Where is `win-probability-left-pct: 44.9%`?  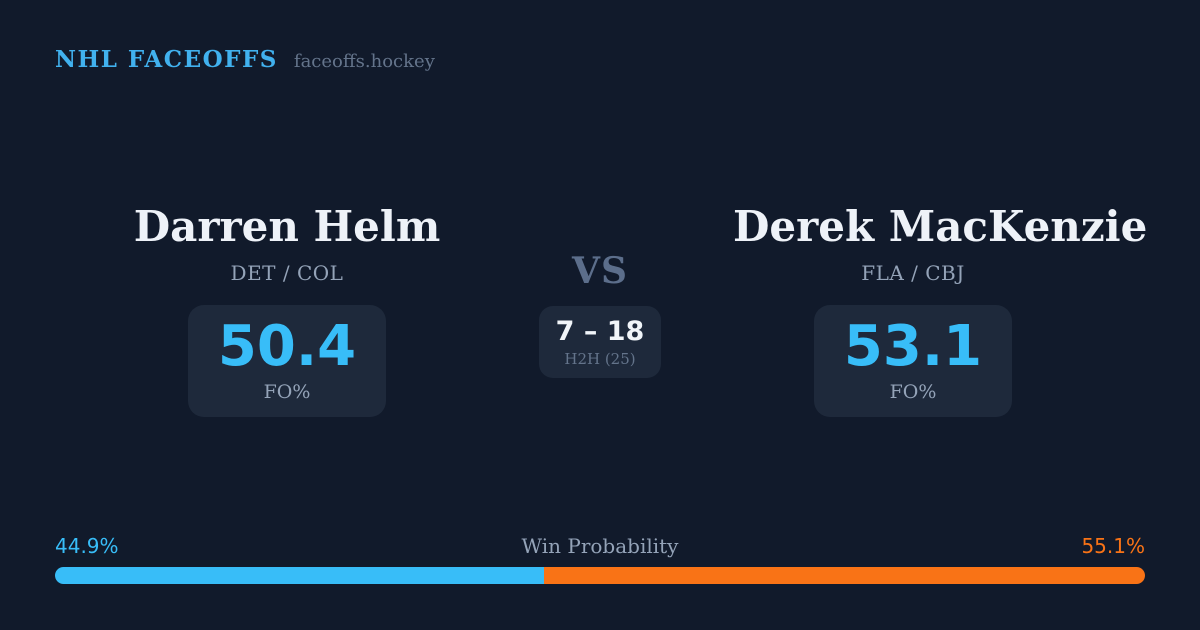 win-probability-left-pct: 44.9% is located at coordinates (87, 546).